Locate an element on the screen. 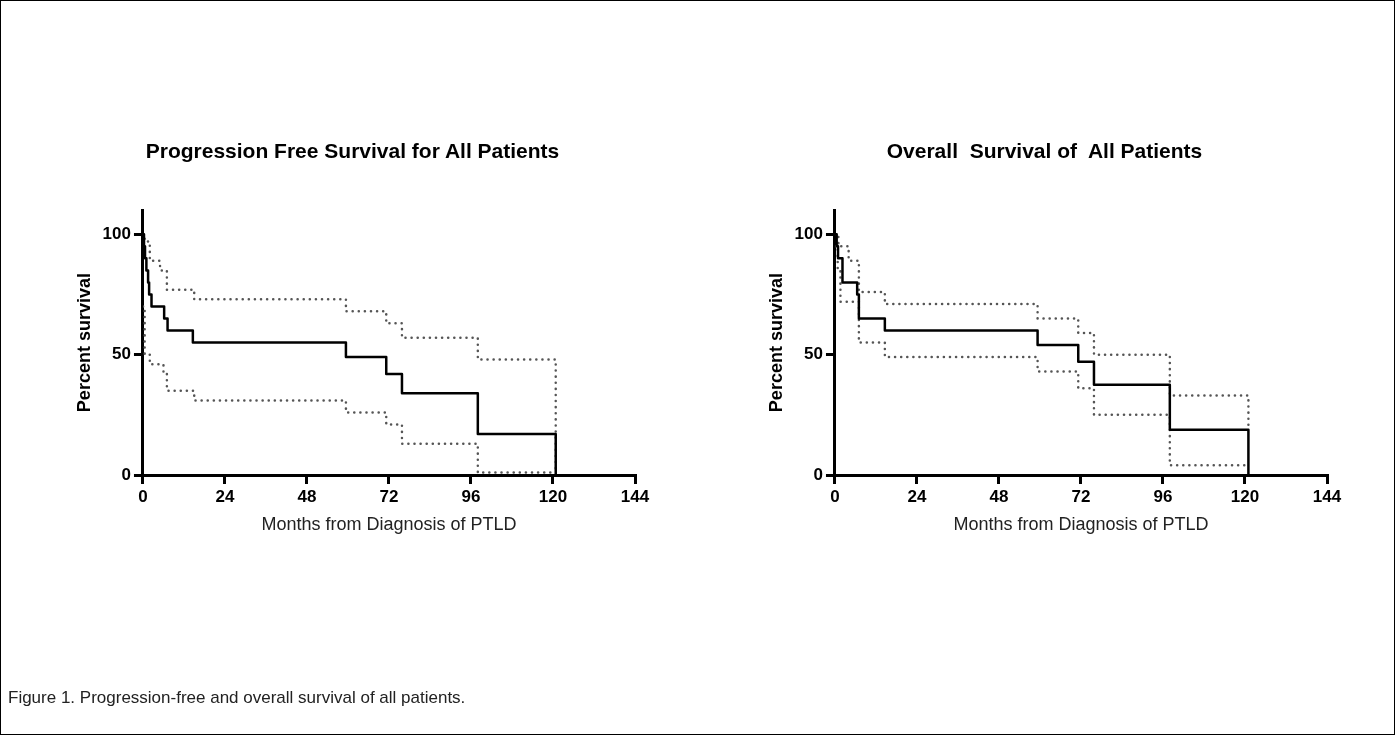 This screenshot has height=735, width=1395. caption: Figure 1. Progression-free and overall survival of all patients. is located at coordinates (237, 698).